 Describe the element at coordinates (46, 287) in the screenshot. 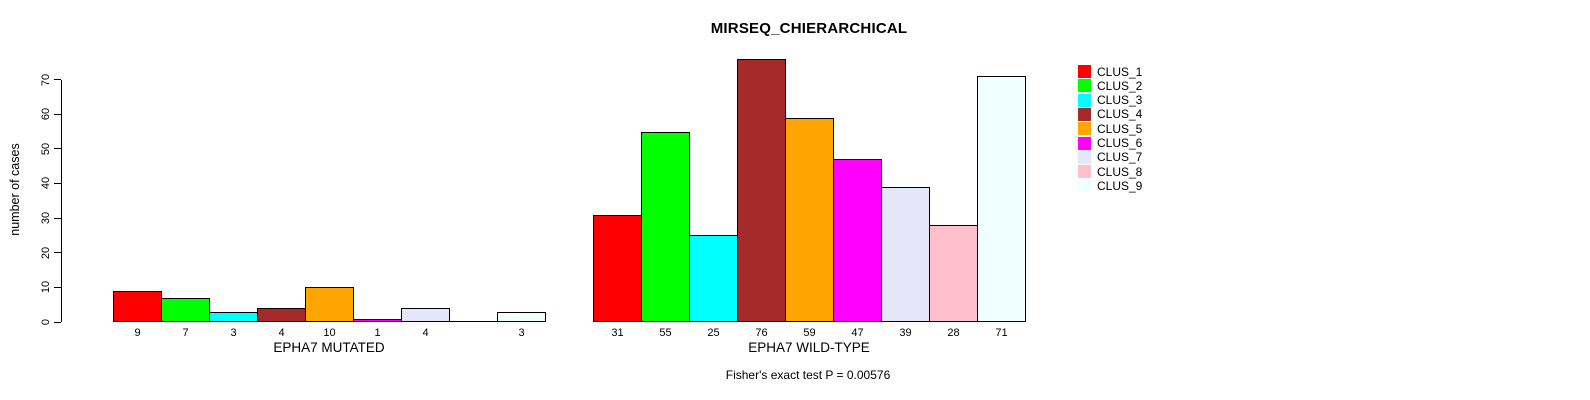

I see `y-axis-tick-label: 10` at that location.